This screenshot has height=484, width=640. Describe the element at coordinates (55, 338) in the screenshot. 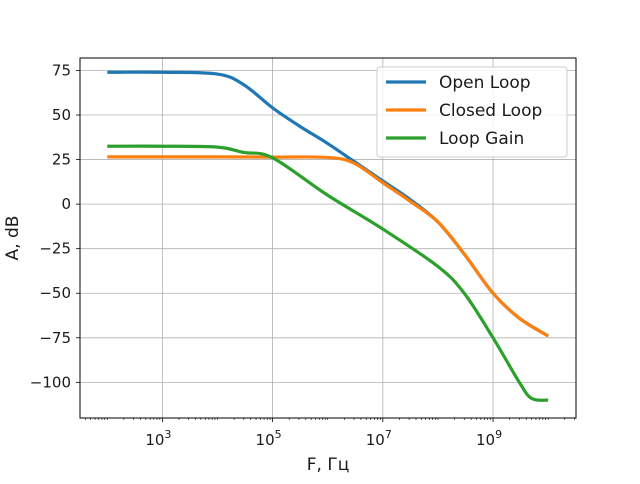

I see `y-tick-label: −75` at that location.